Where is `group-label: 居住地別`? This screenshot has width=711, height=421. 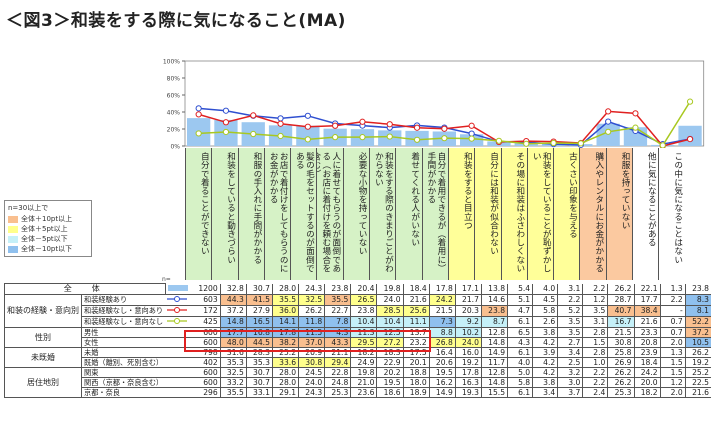 group-label: 居住地別 is located at coordinates (43, 382).